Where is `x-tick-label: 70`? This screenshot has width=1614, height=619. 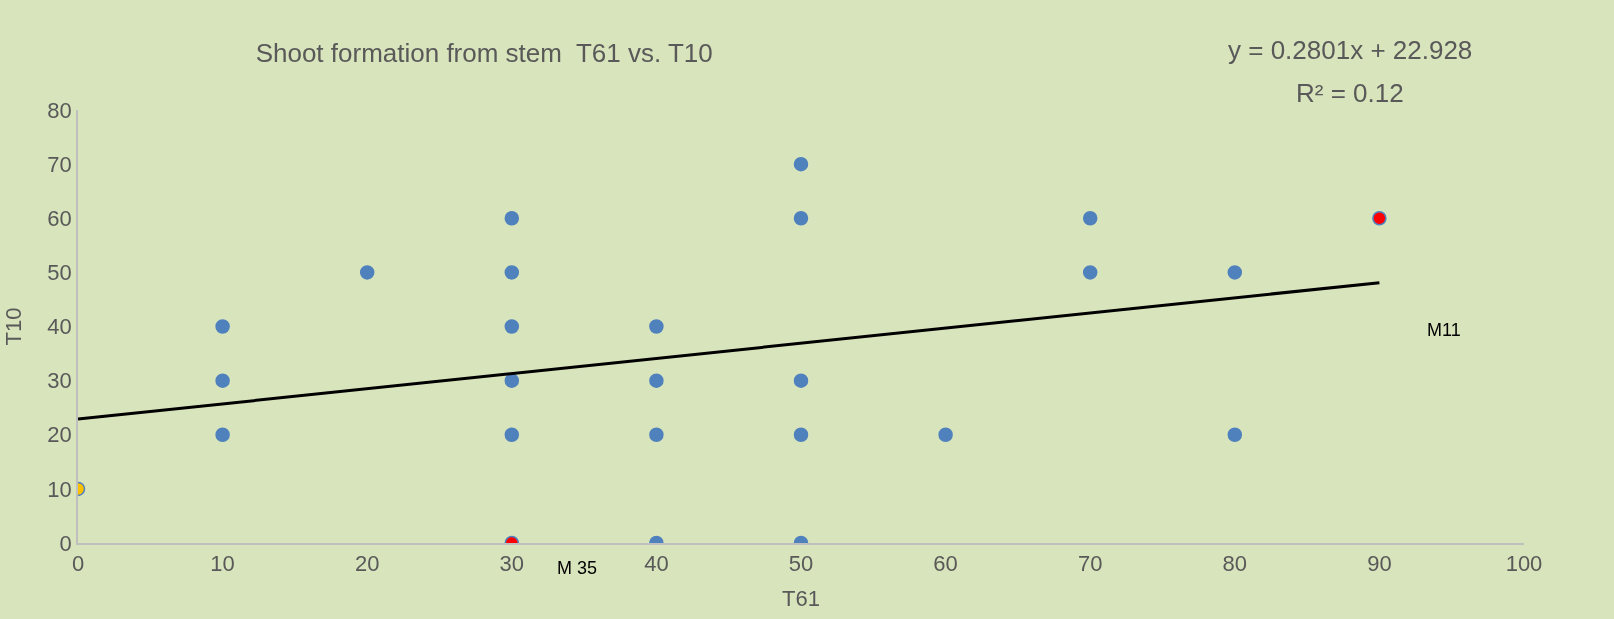
x-tick-label: 70 is located at coordinates (1090, 564).